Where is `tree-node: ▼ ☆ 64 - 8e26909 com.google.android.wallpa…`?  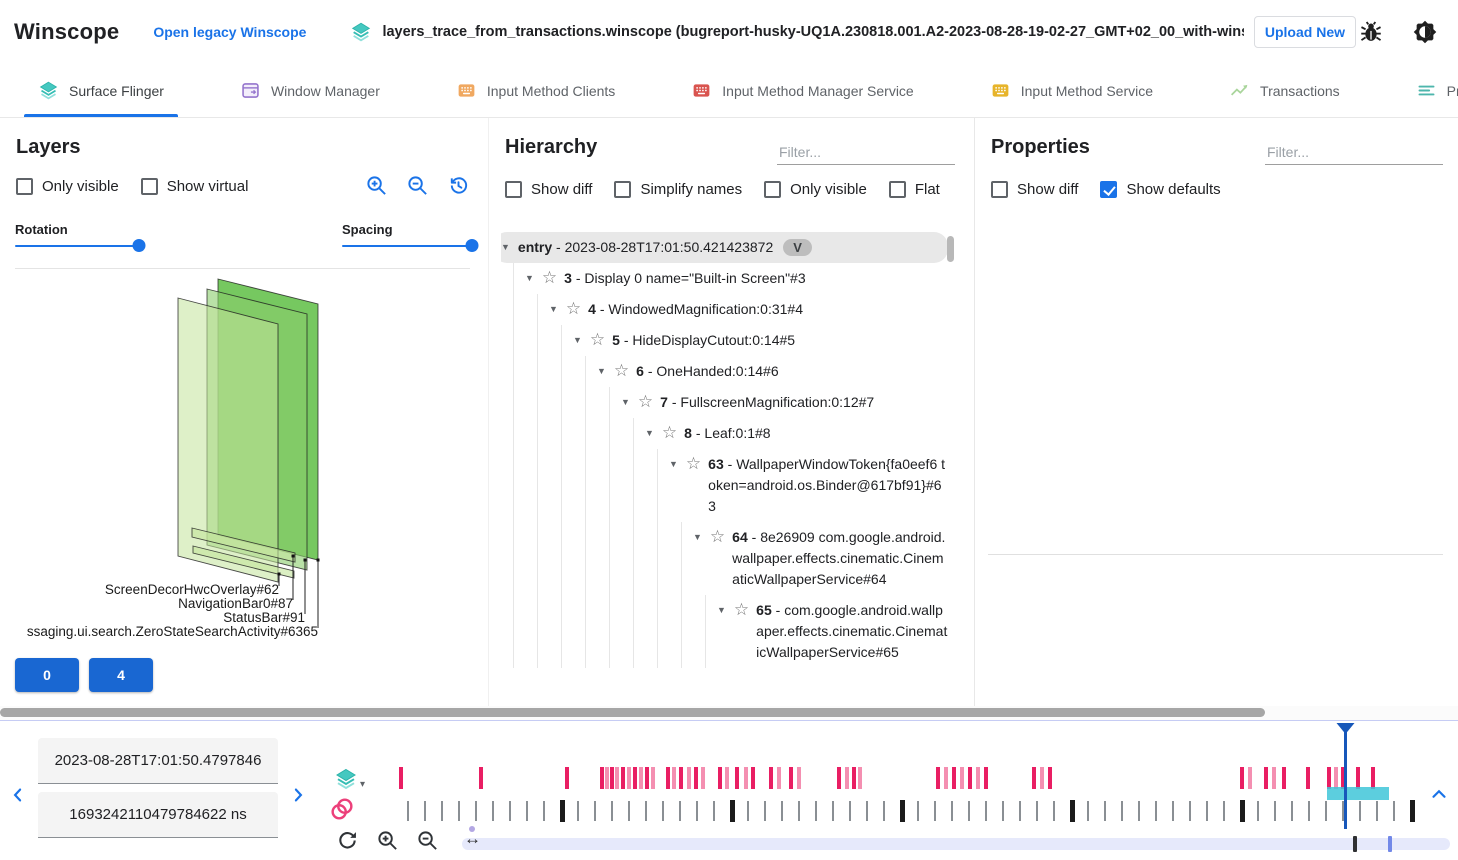 tree-node: ▼ ☆ 64 - 8e26909 com.google.android.wallpa… is located at coordinates (820, 558).